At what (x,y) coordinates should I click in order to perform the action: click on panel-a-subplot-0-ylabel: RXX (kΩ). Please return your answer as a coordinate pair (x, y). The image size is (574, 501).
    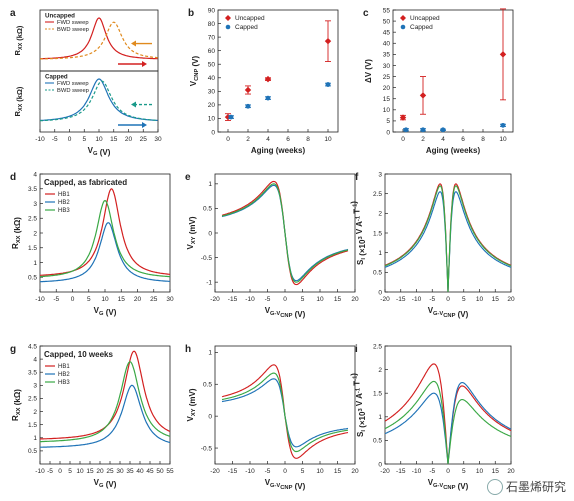
    Looking at the image, I should click on (18, 40).